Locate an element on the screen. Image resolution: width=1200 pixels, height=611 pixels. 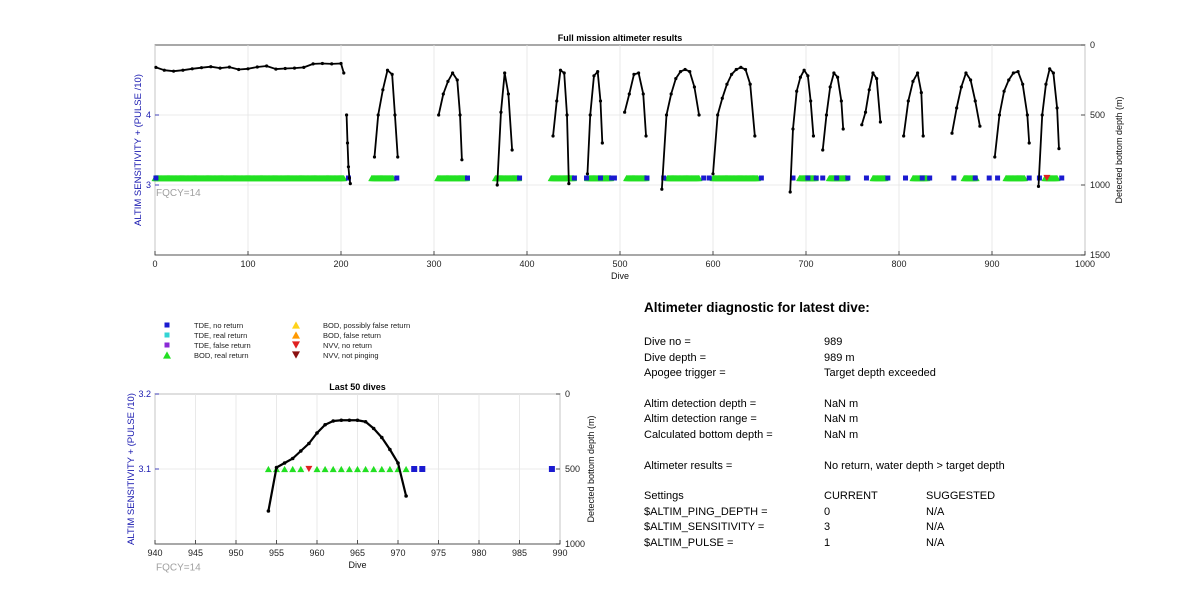
settings-suggested-header: SUGGESTED is located at coordinates (961, 496).